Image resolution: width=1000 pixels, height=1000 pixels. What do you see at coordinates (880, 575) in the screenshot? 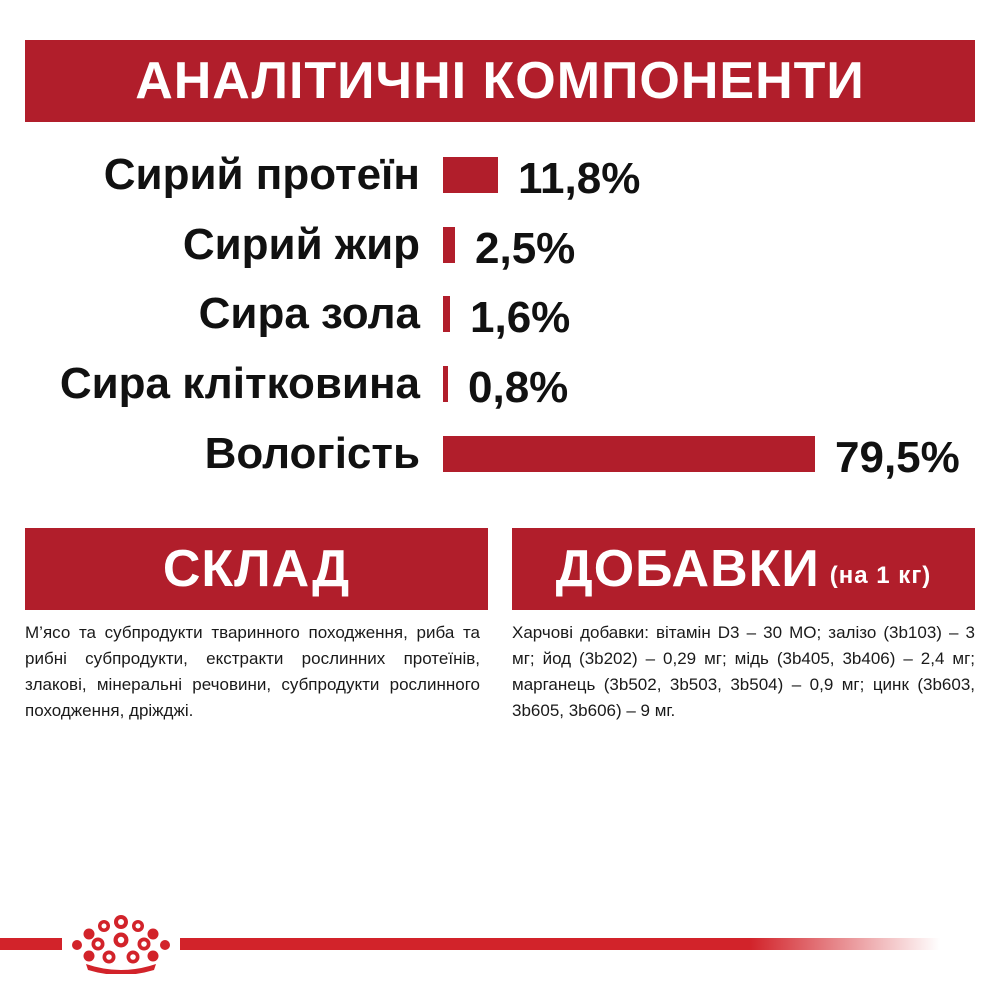
I see `additives-subtitle: (на 1 кг)` at bounding box center [880, 575].